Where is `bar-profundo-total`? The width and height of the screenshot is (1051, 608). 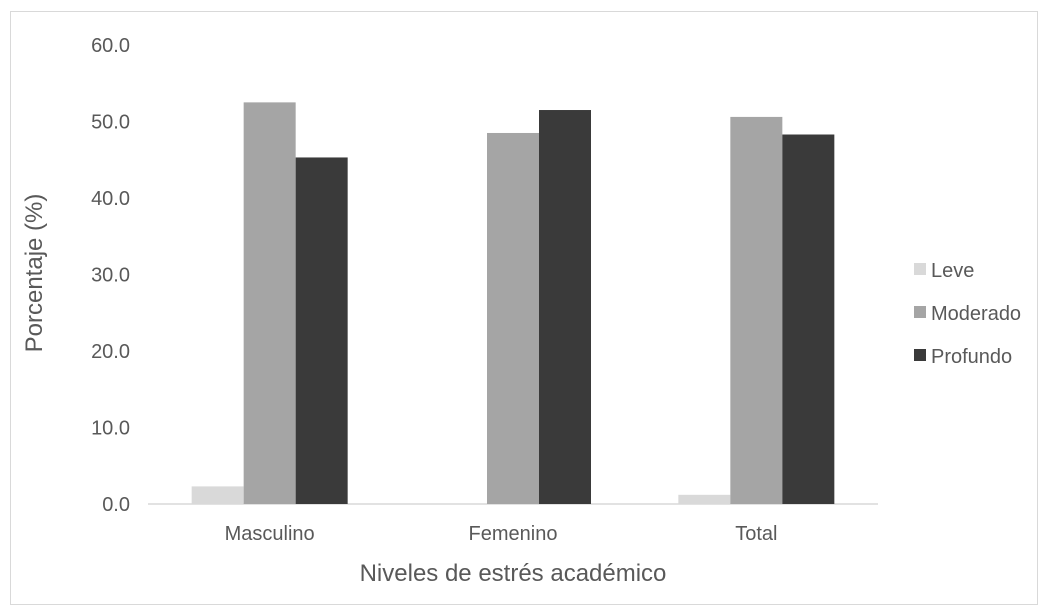
bar-profundo-total is located at coordinates (808, 319).